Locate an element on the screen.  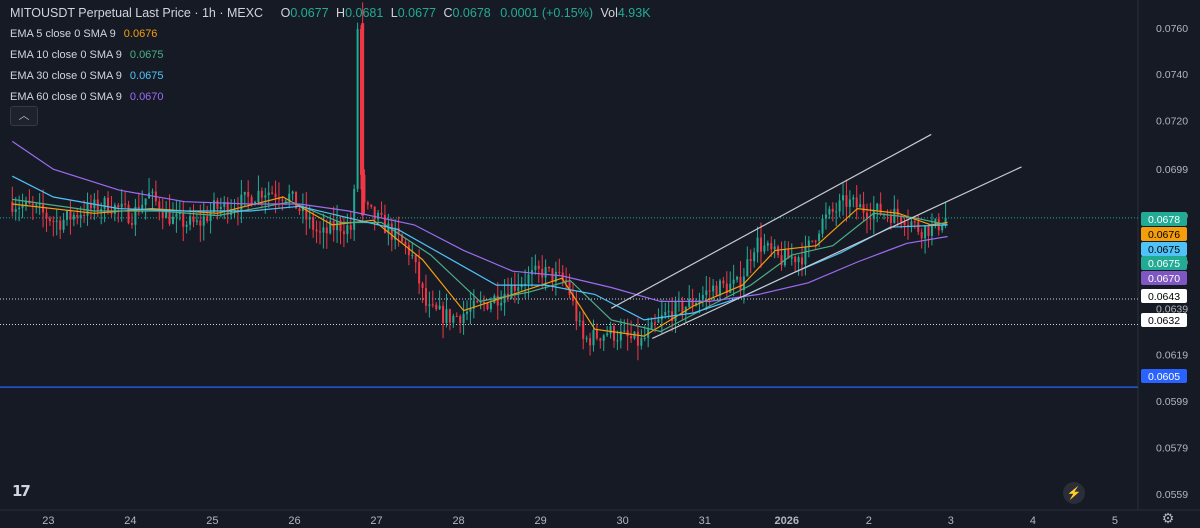
x-tick-label: 27 is located at coordinates (376, 521).